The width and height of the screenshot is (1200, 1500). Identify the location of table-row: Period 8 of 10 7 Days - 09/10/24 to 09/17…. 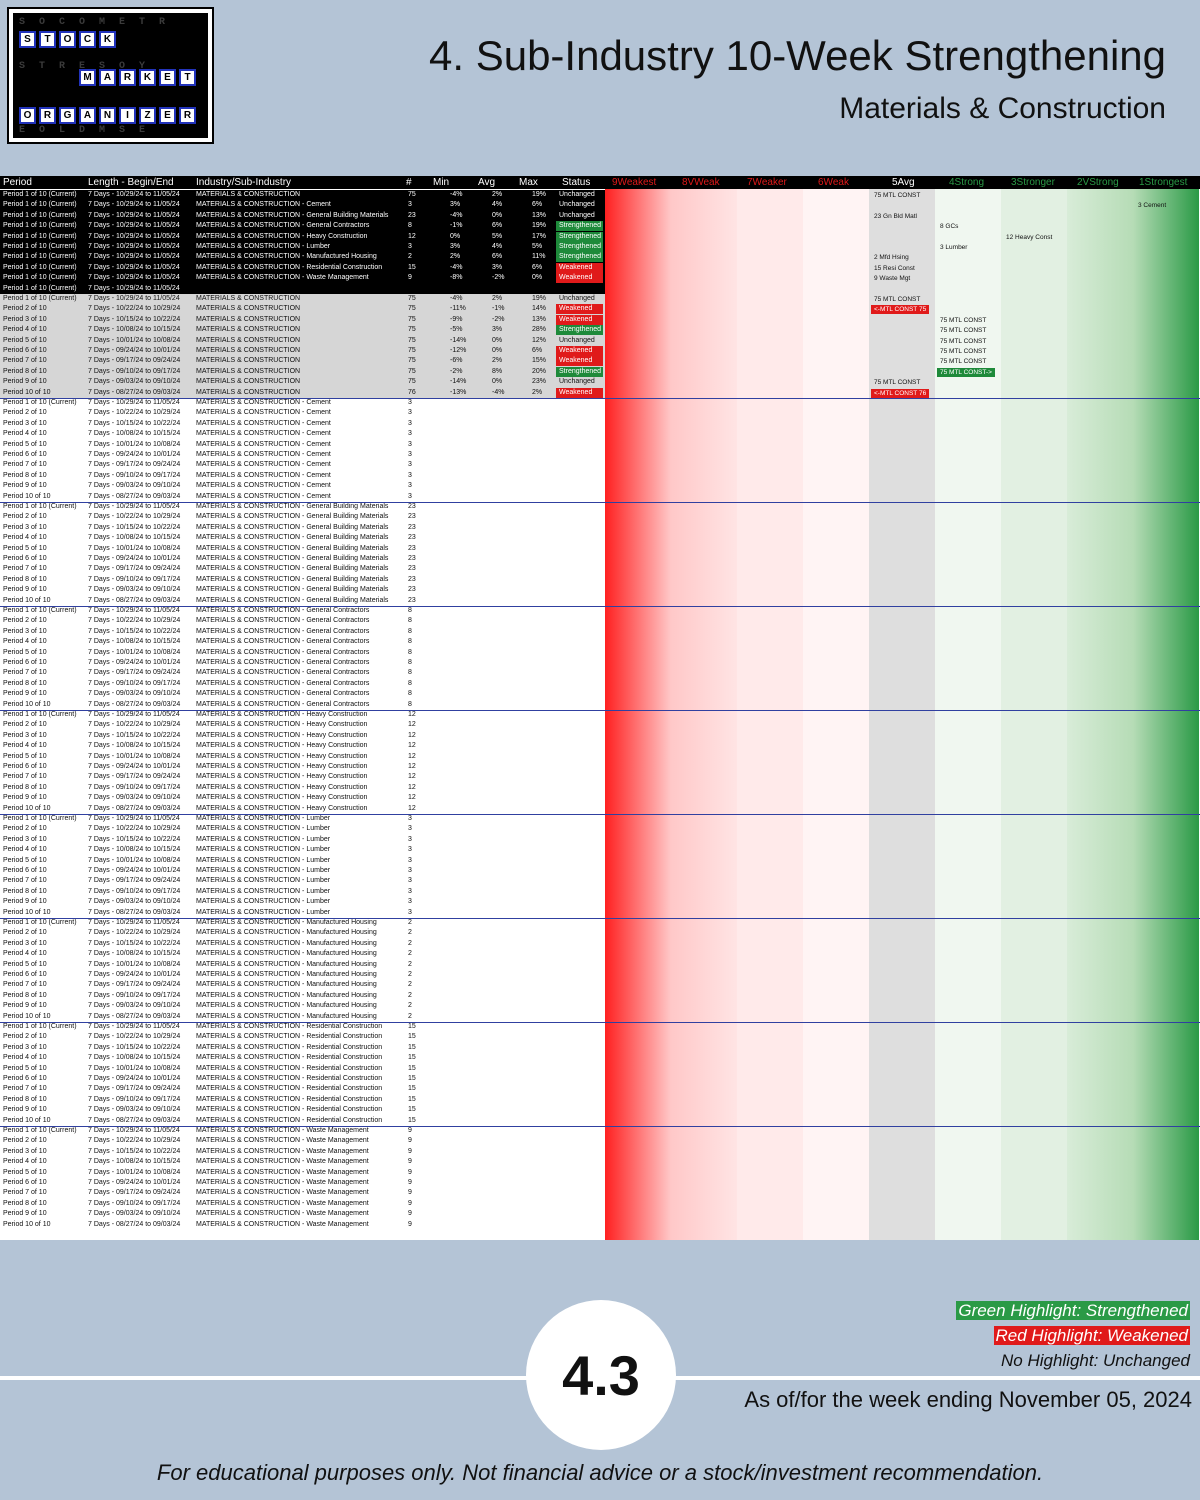
(600, 1100).